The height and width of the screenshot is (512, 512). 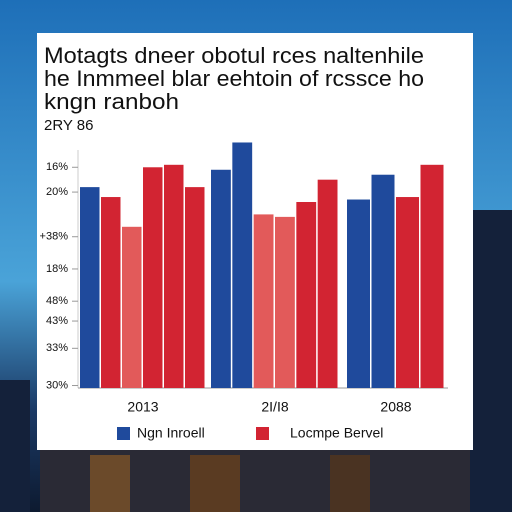 I want to click on chart-title: he Inmmeel blar eehtoin of rcssce ho, so click(x=234, y=78).